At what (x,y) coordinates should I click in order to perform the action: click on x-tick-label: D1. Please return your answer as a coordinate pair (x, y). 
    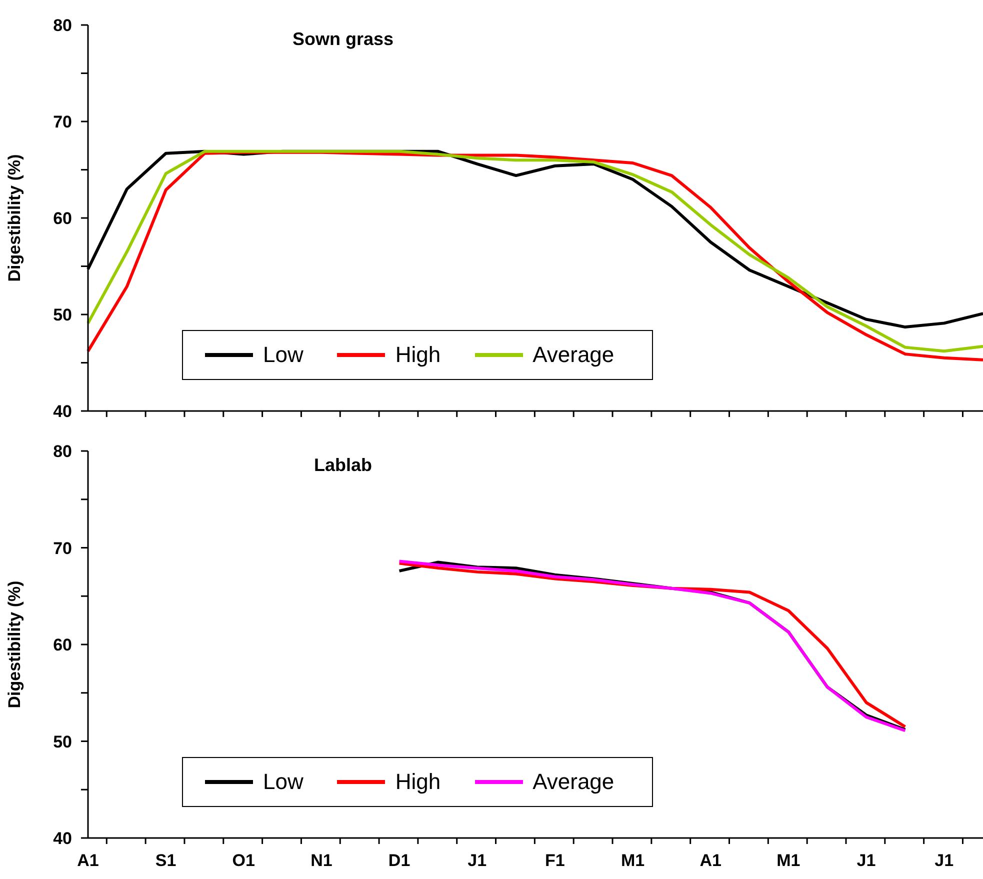
    Looking at the image, I should click on (399, 860).